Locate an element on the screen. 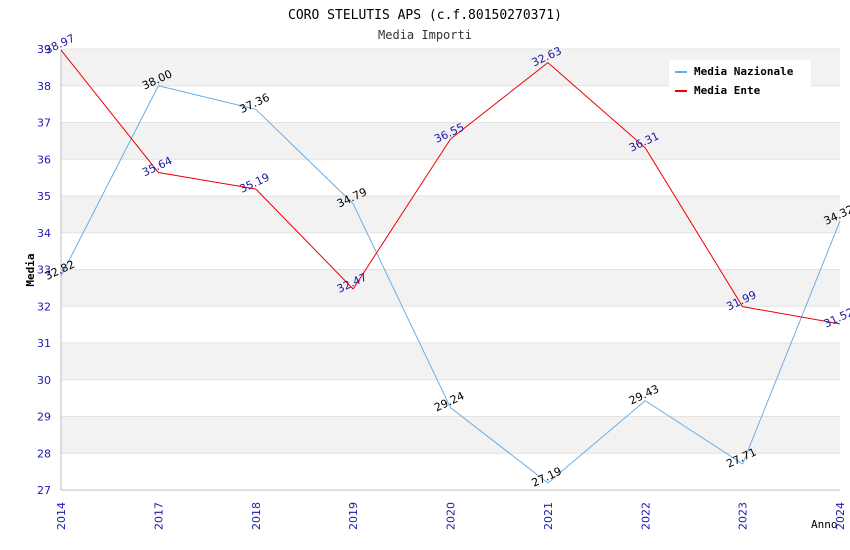  x-tick-label: 2020 is located at coordinates (451, 516).